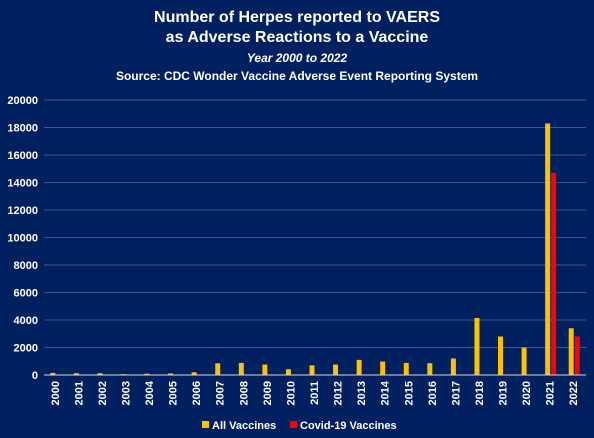 Image resolution: width=594 pixels, height=438 pixels. I want to click on x-tick-label: 2013, so click(362, 393).